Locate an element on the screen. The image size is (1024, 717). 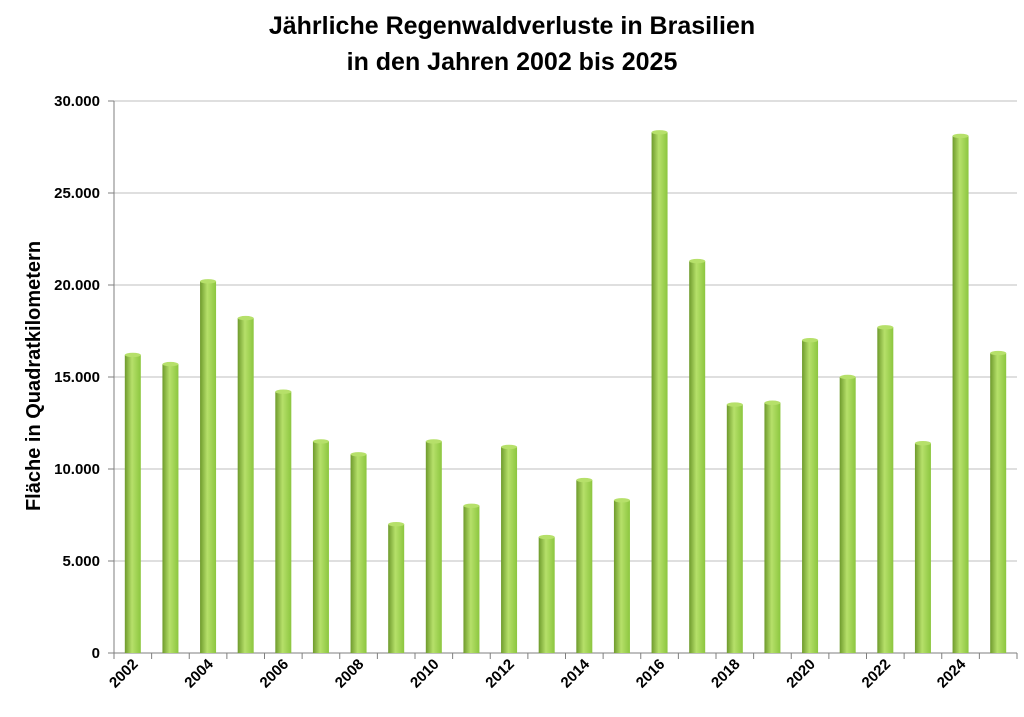
y-tick-label: 5.000 is located at coordinates (81, 561).